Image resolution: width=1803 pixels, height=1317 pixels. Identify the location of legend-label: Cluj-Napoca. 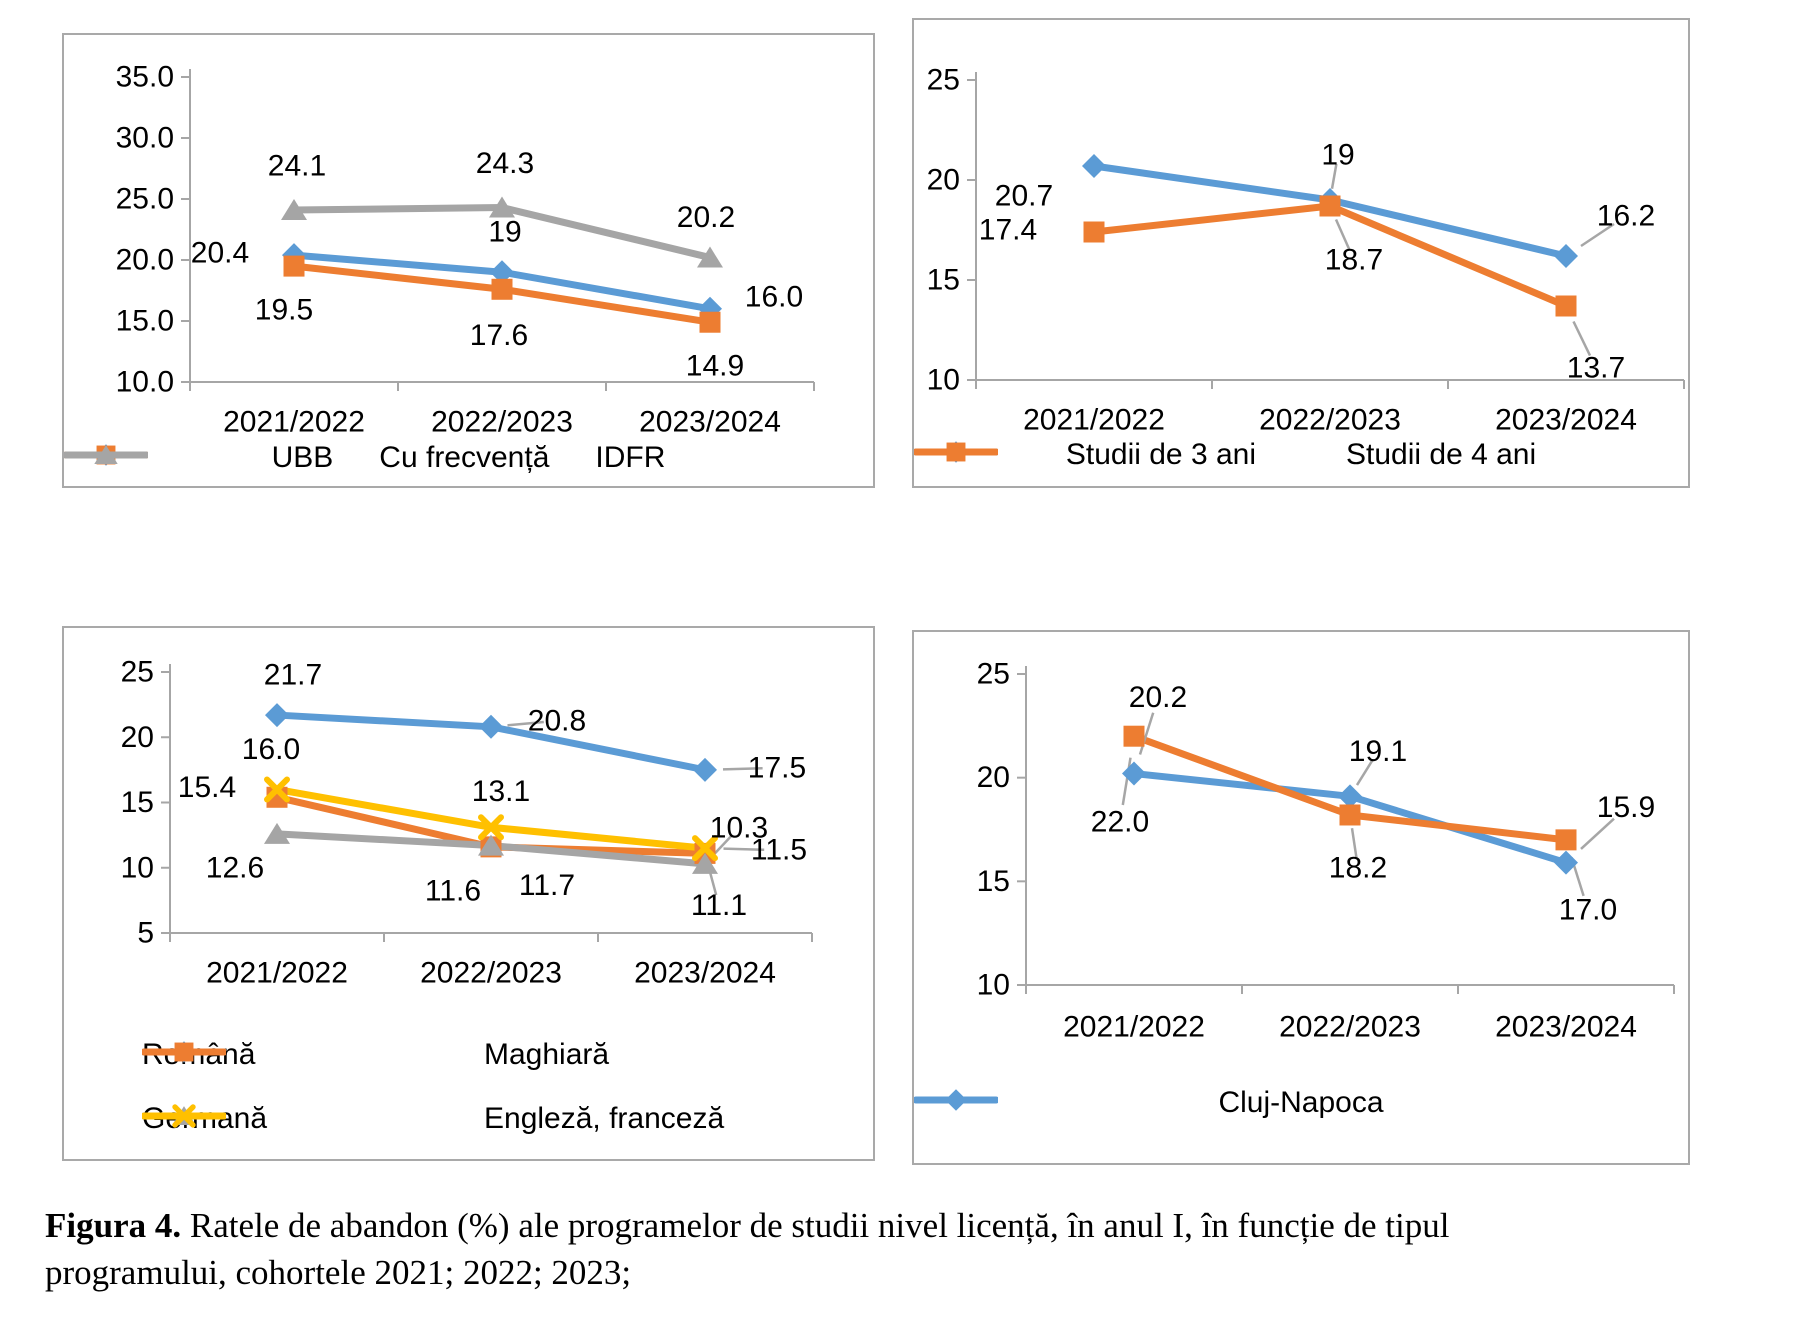
(1301, 1102).